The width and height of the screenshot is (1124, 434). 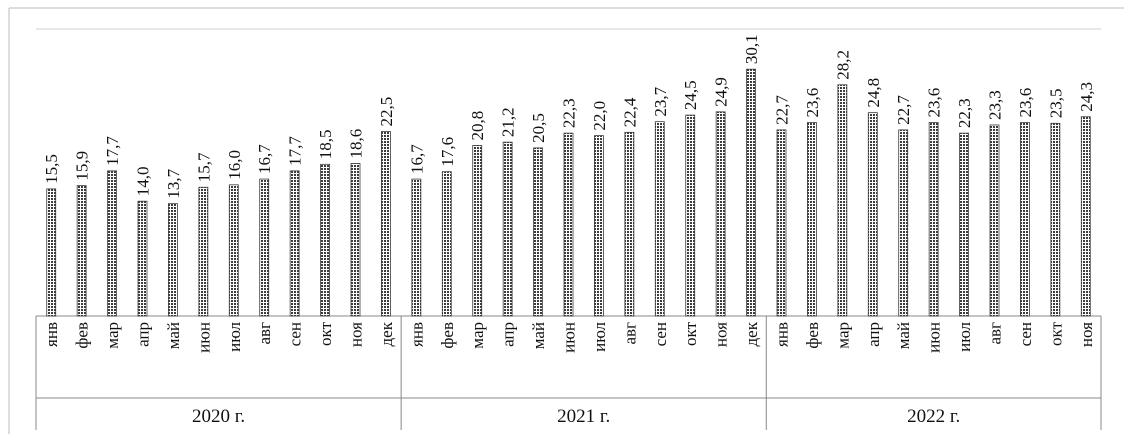 What do you see at coordinates (356, 144) in the screenshot?
I see `data-label: 18,6` at bounding box center [356, 144].